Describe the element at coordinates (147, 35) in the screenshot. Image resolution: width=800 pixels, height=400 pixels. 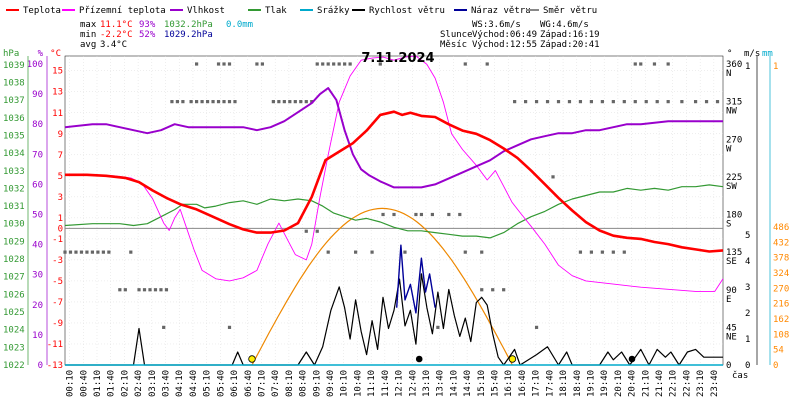
I see `stat-min-hum: 52%` at that location.